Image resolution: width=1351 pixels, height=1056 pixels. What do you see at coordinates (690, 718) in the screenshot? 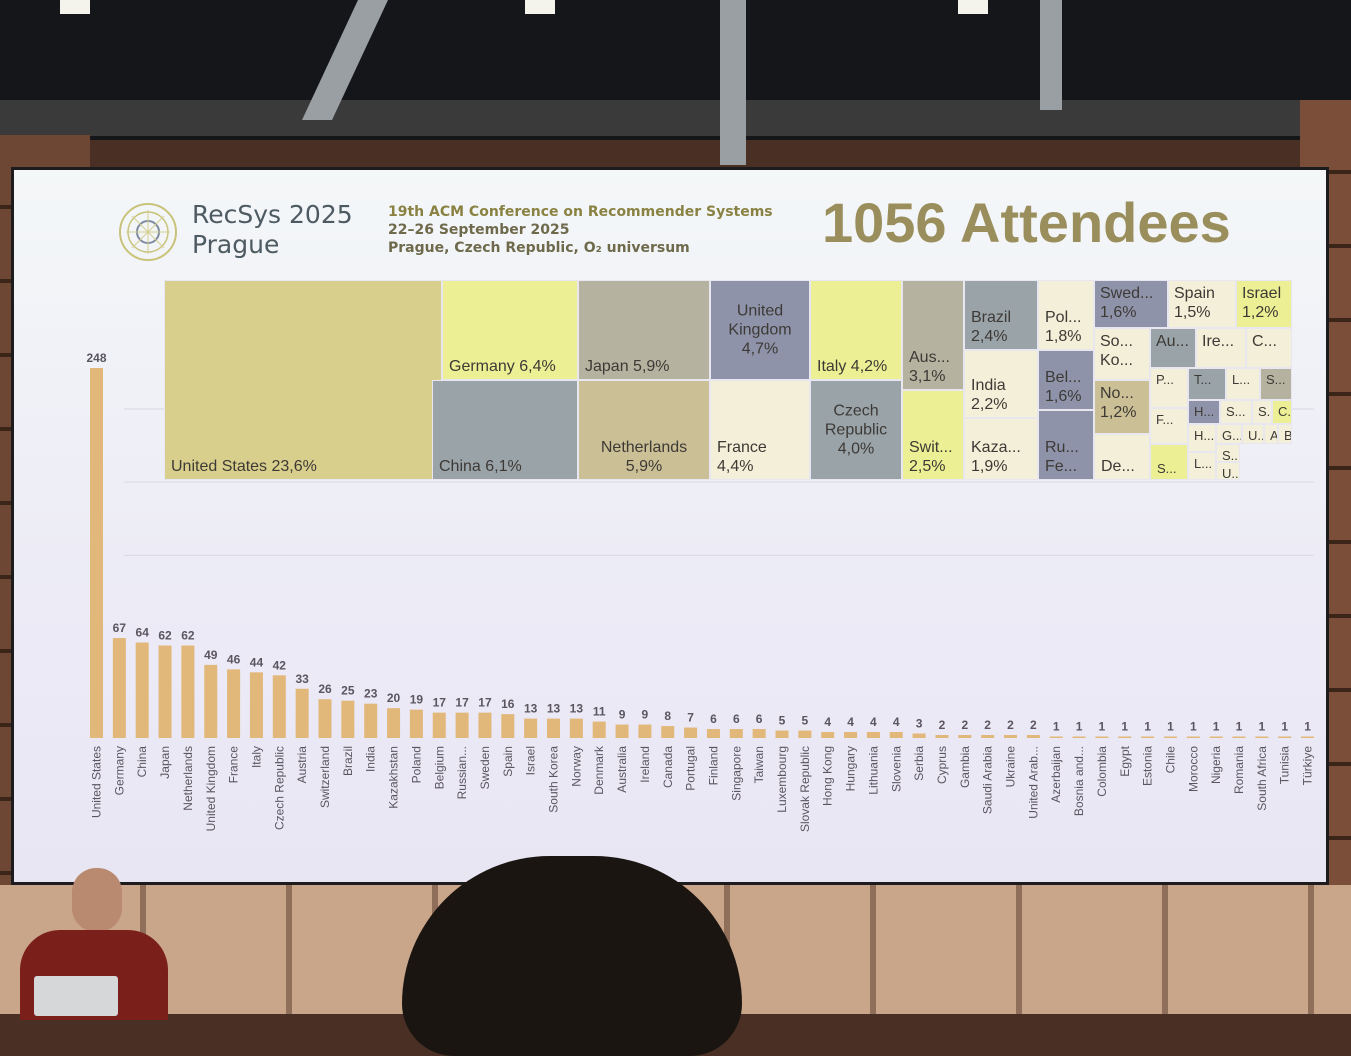
I see `bar-value-label: 7` at bounding box center [690, 718].